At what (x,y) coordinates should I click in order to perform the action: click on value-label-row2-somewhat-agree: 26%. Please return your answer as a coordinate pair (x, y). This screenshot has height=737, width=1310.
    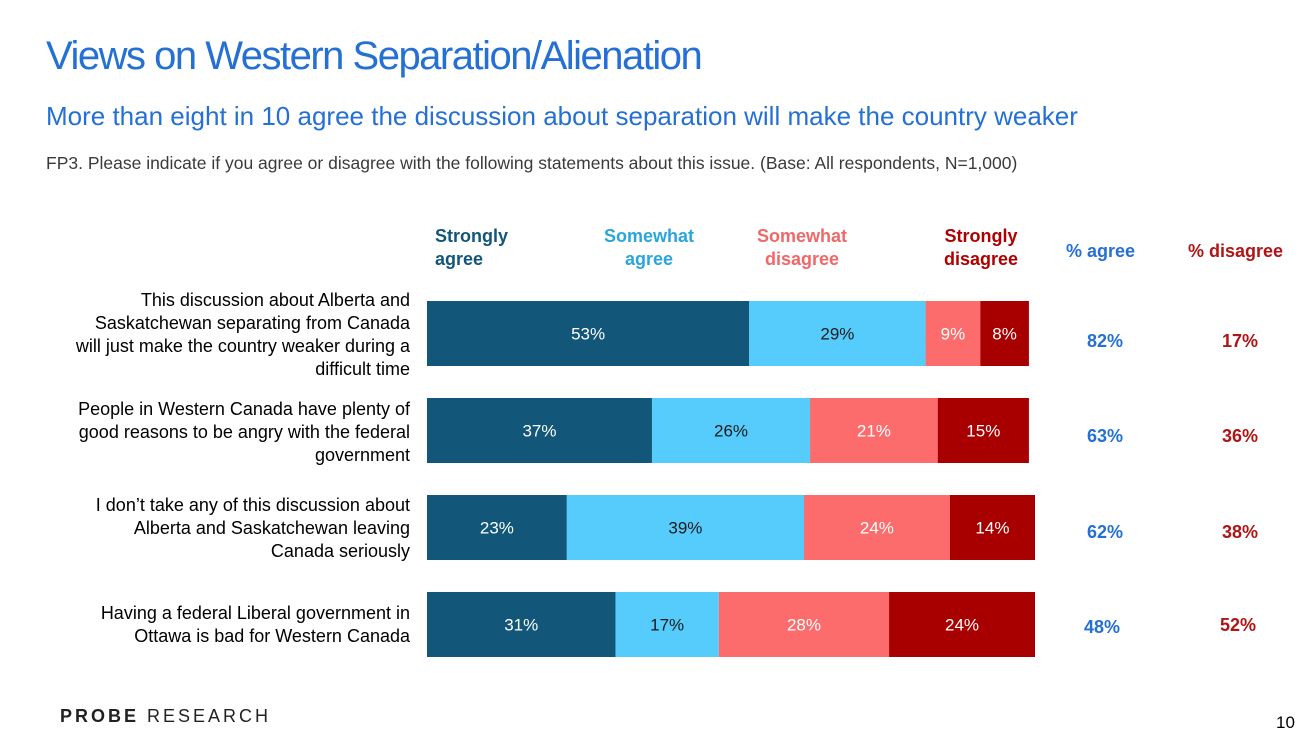
    Looking at the image, I should click on (731, 431).